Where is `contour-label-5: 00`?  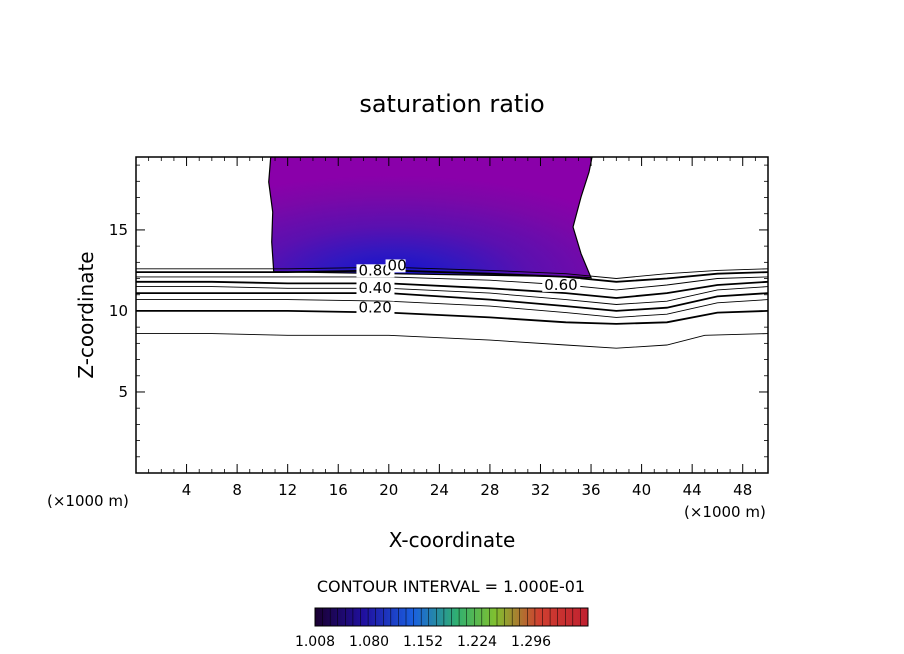 contour-label-5: 00 is located at coordinates (397, 265).